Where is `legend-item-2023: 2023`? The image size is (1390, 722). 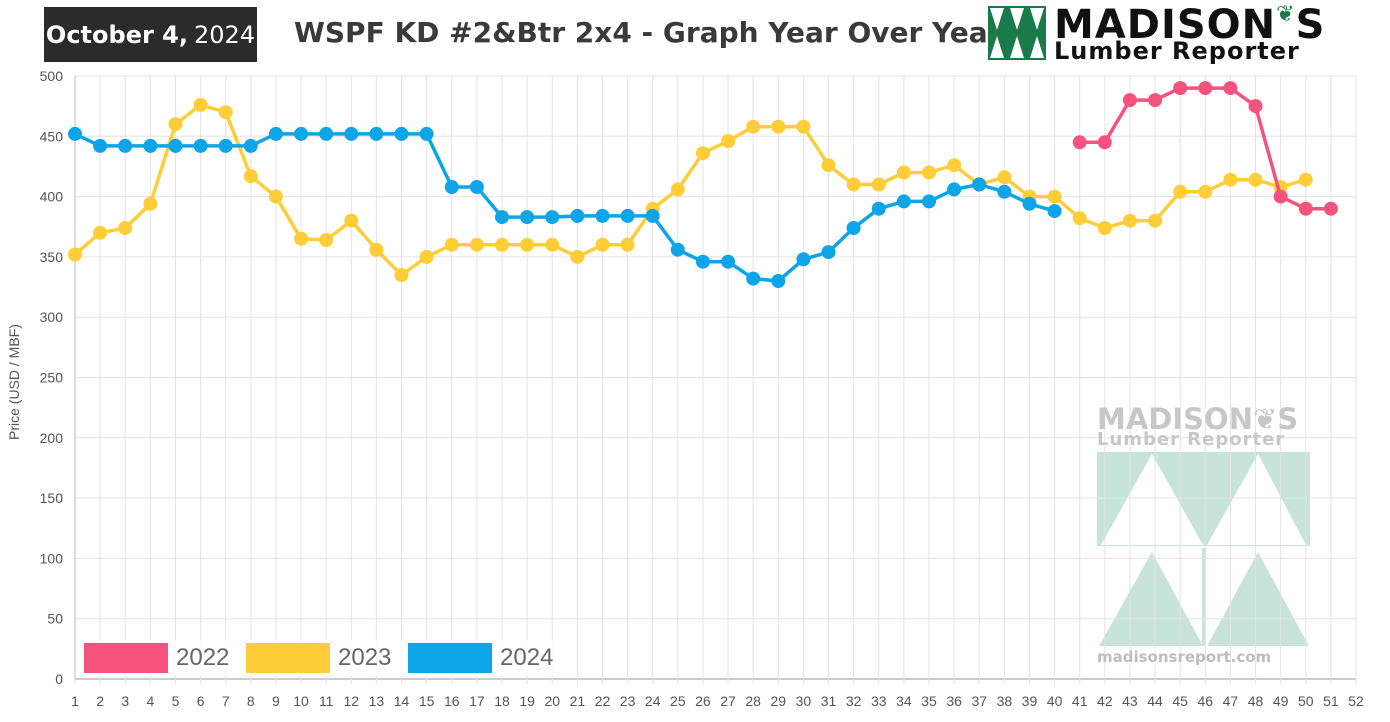 legend-item-2023: 2023 is located at coordinates (318, 658).